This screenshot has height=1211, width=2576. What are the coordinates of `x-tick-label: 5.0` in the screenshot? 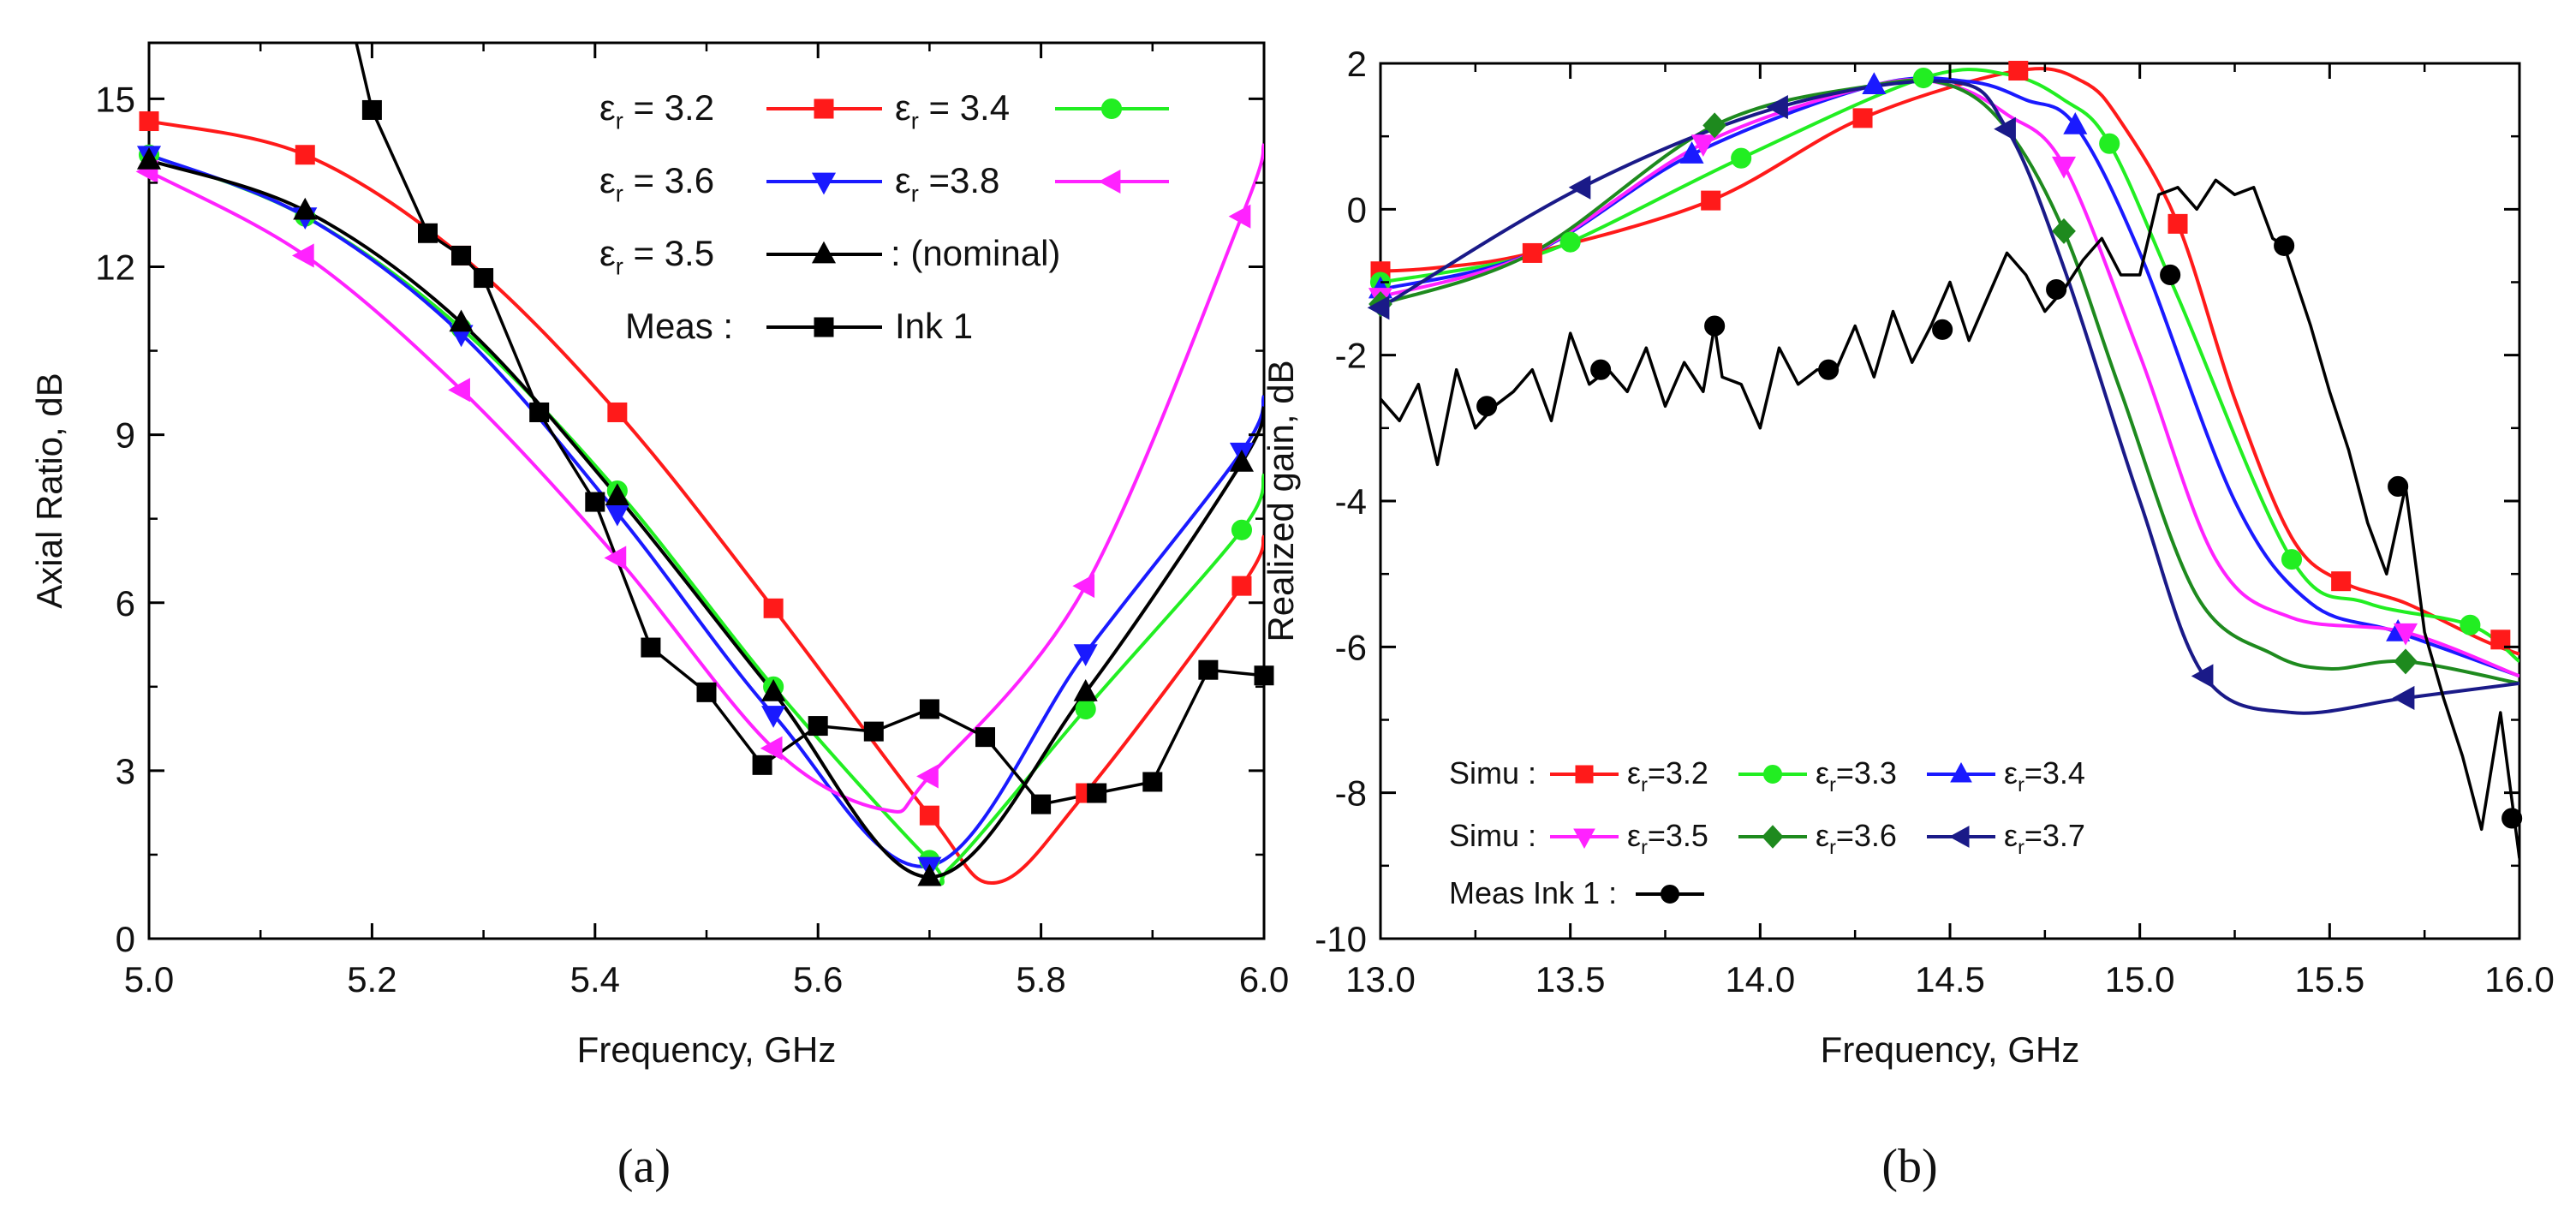 It's located at (149, 979).